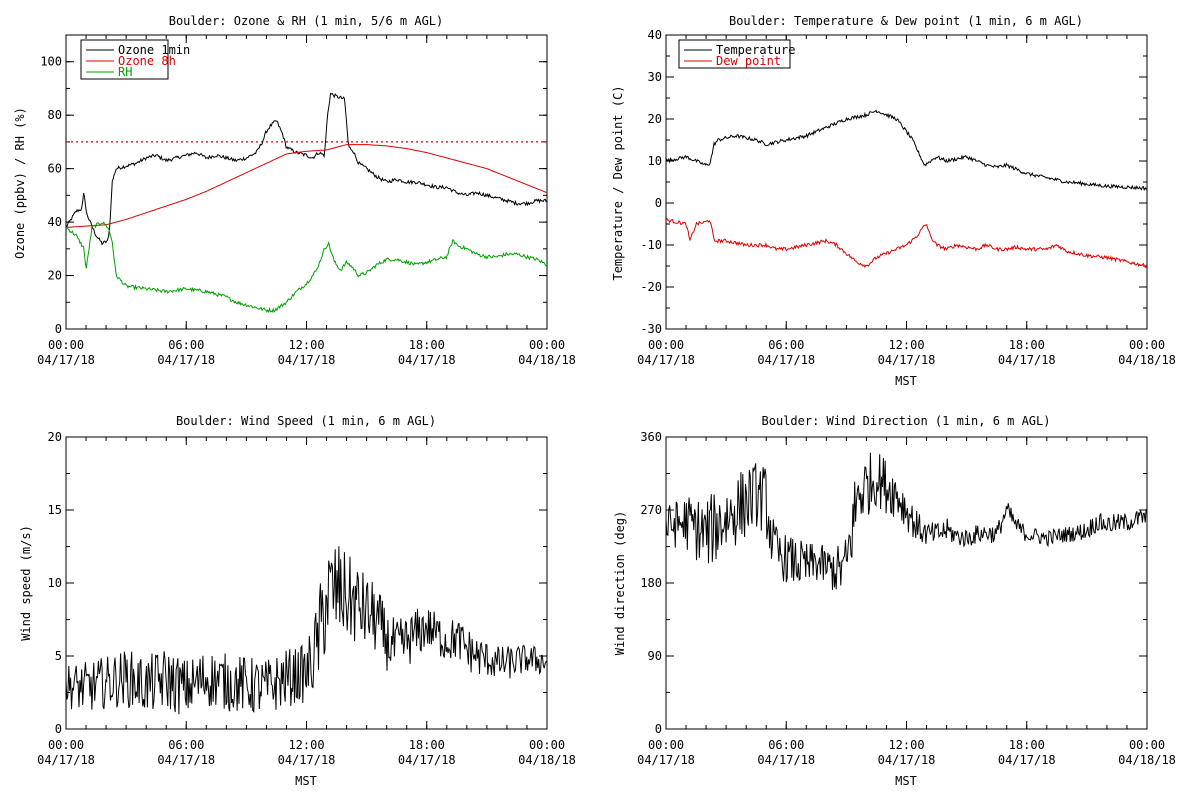  Describe the element at coordinates (125, 72) in the screenshot. I see `legend-label-rh: RH` at that location.